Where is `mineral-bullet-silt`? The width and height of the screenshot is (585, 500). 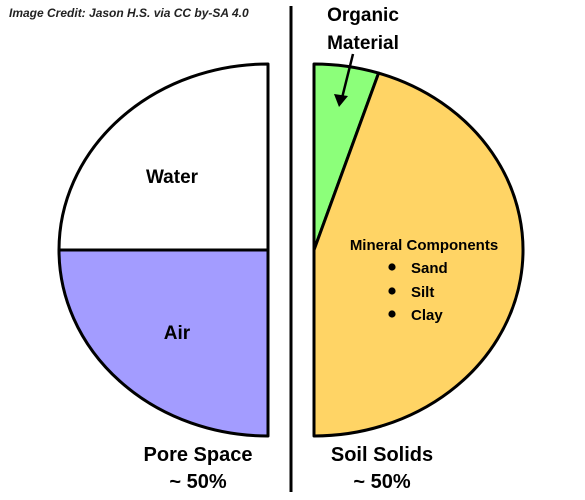 mineral-bullet-silt is located at coordinates (392, 291).